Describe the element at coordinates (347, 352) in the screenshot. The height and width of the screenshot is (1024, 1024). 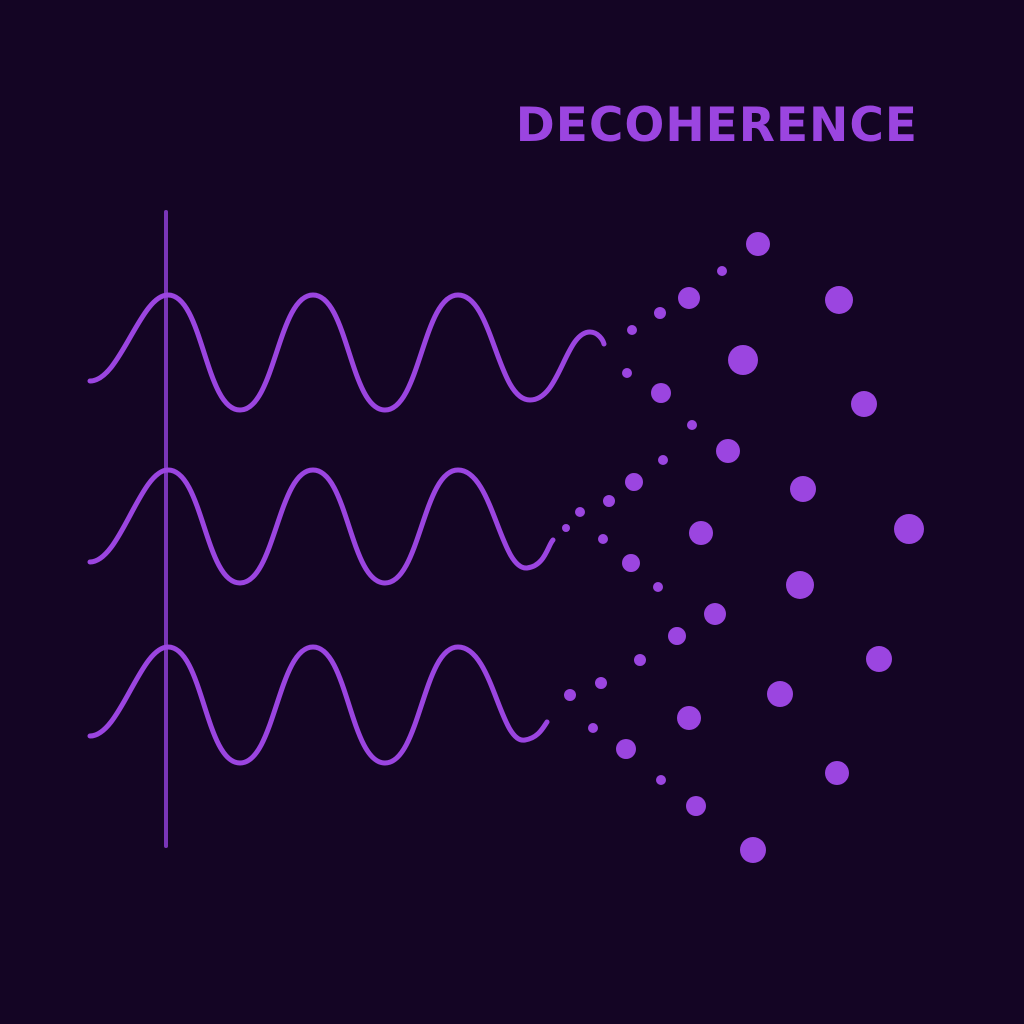
I see `coherent-wave-top` at that location.